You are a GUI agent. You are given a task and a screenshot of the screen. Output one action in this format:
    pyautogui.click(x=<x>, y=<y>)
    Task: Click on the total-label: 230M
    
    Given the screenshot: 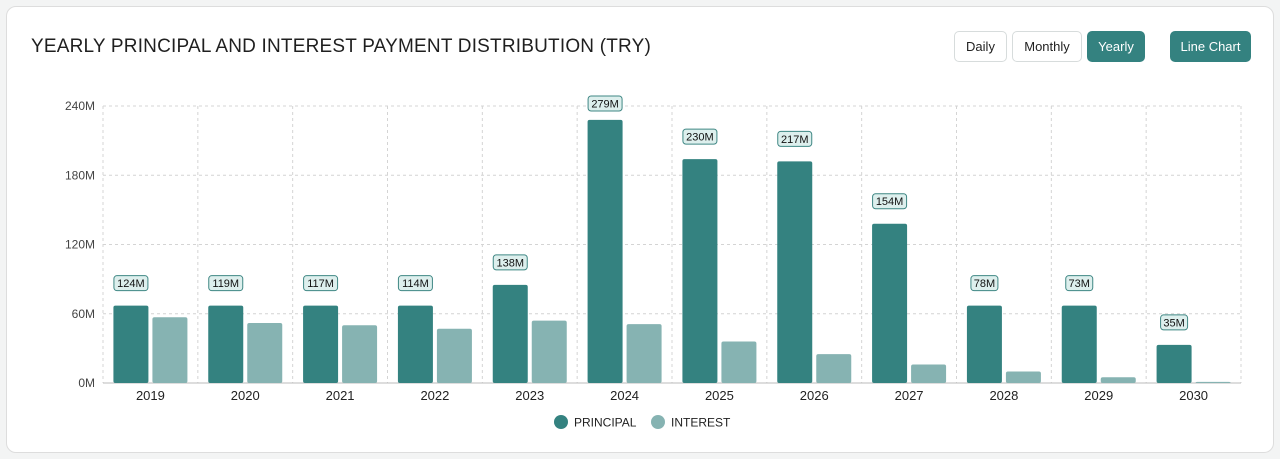 What is the action you would take?
    pyautogui.click(x=700, y=138)
    